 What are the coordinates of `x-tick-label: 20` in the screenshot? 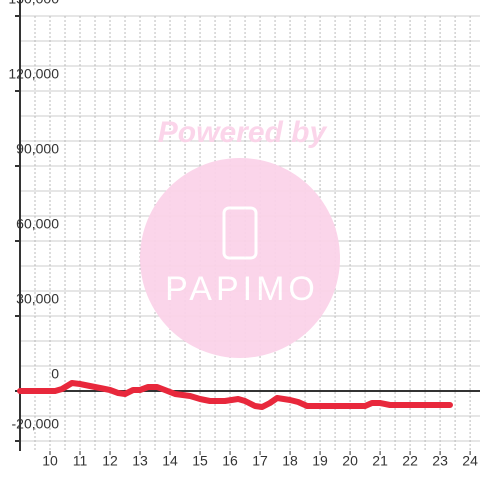 It's located at (350, 461).